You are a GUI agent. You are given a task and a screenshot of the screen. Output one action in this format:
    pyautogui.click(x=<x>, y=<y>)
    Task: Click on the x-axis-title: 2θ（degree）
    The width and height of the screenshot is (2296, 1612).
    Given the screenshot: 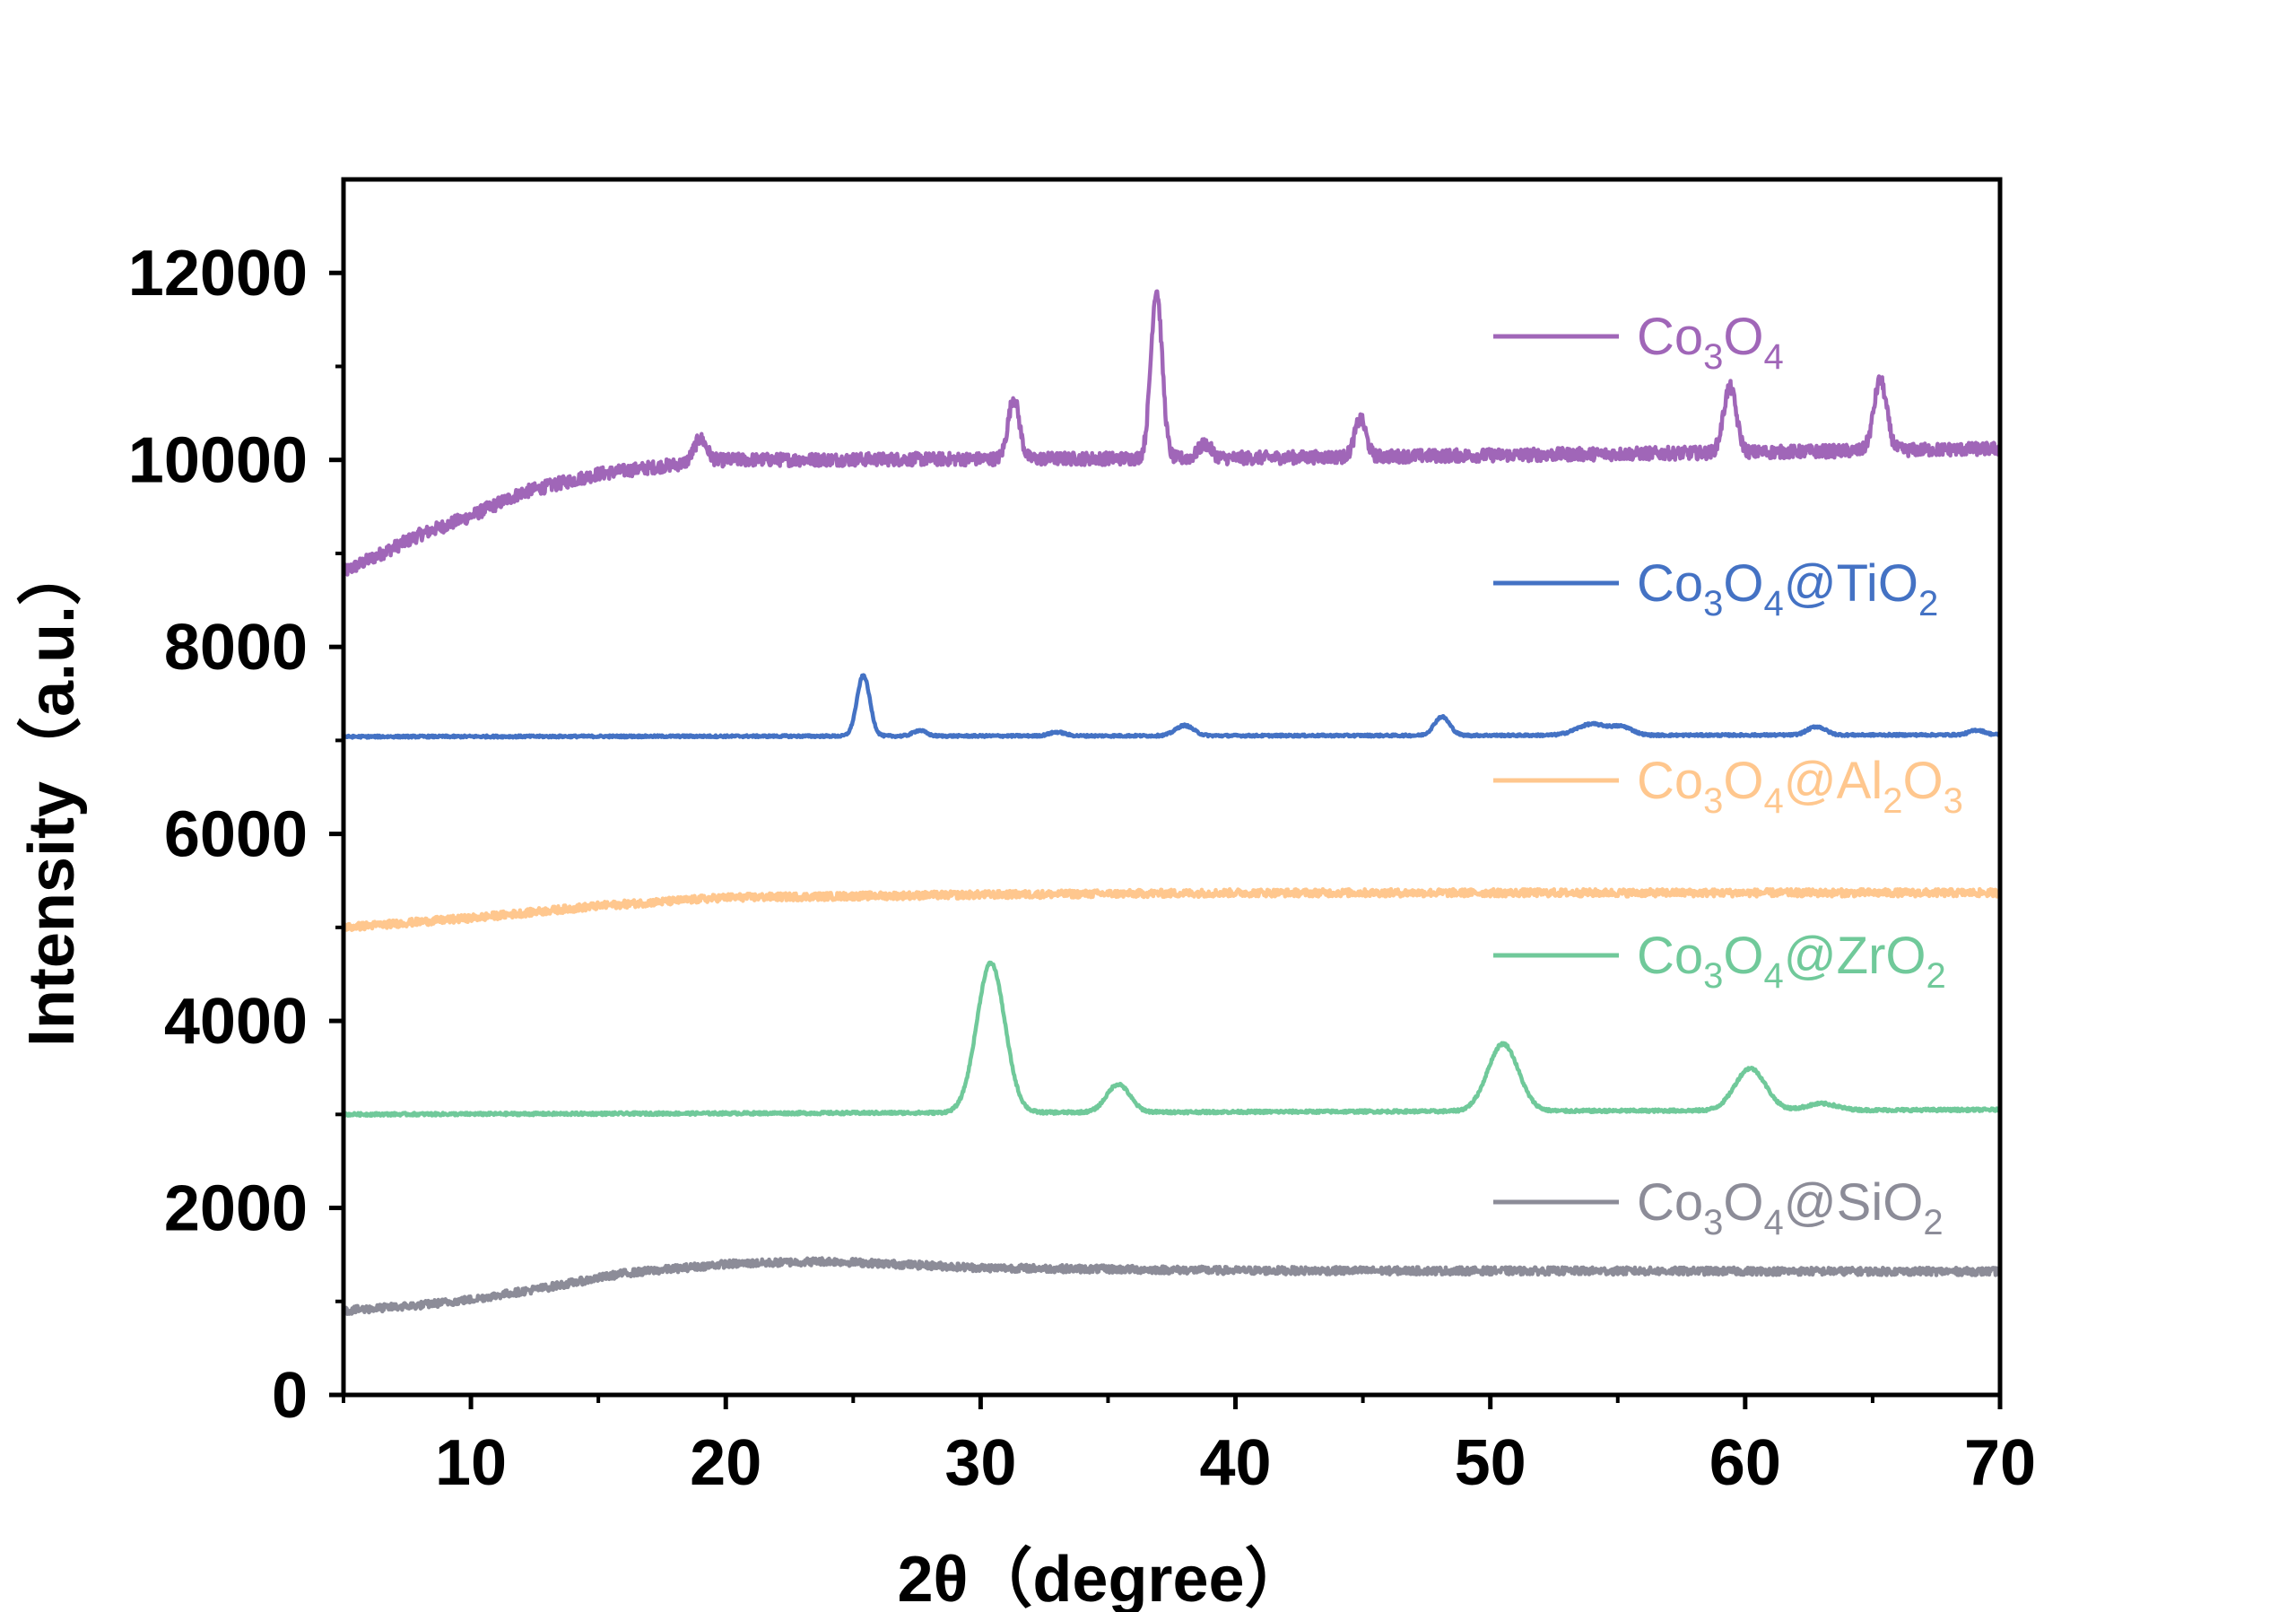 What is the action you would take?
    pyautogui.click(x=1103, y=1578)
    